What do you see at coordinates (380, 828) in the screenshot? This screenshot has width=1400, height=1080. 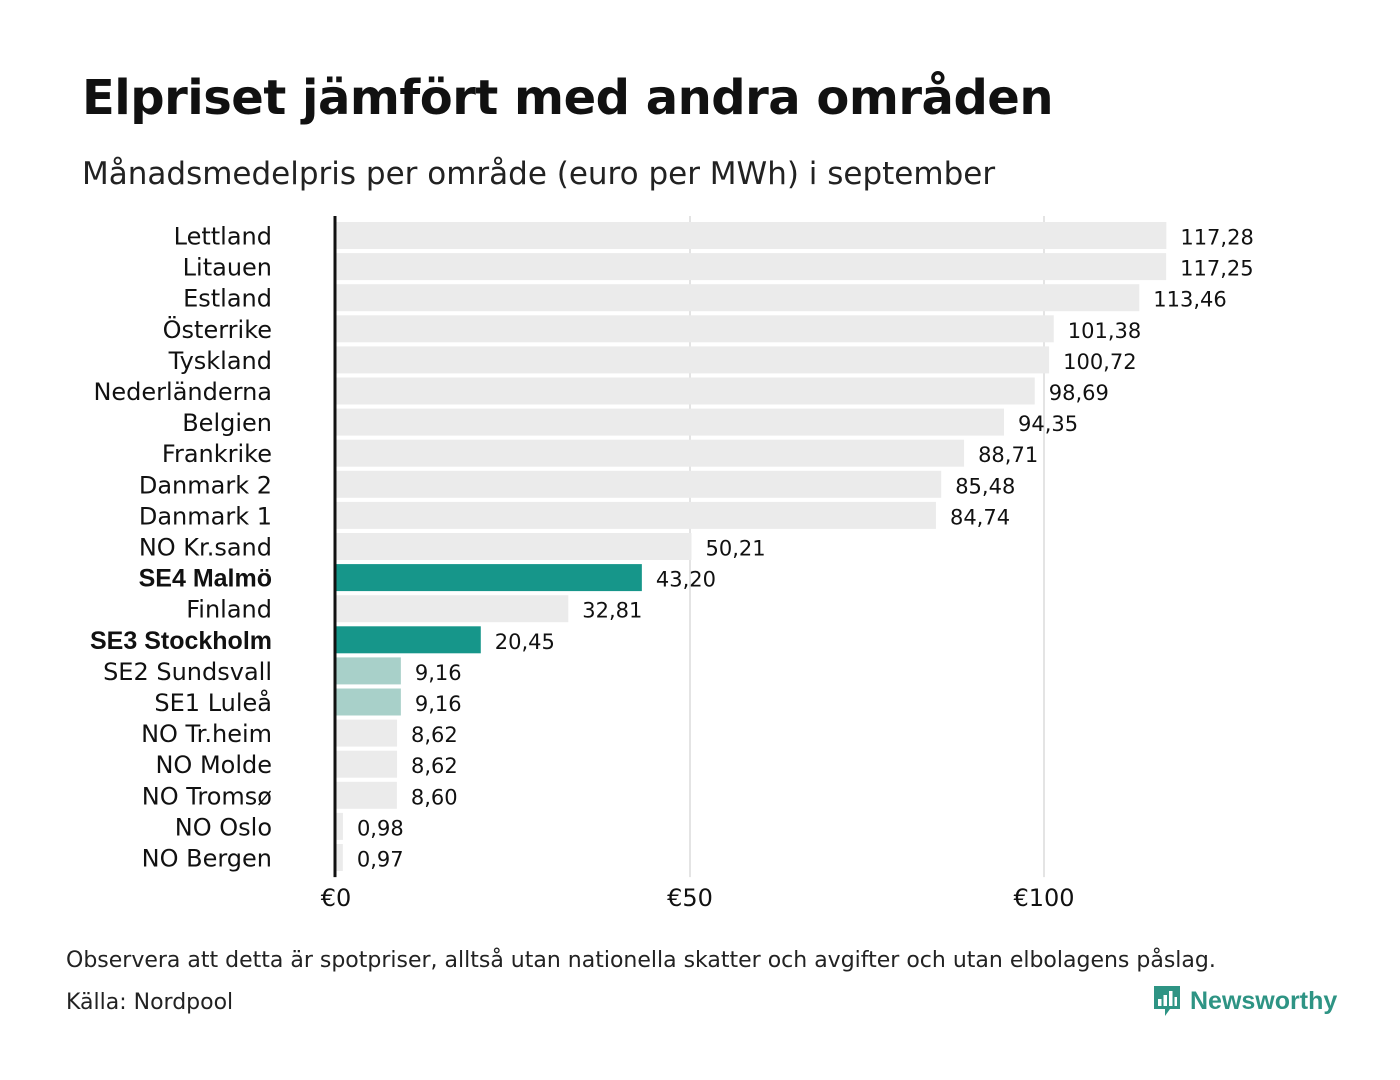 I see `data-label: 0,98` at bounding box center [380, 828].